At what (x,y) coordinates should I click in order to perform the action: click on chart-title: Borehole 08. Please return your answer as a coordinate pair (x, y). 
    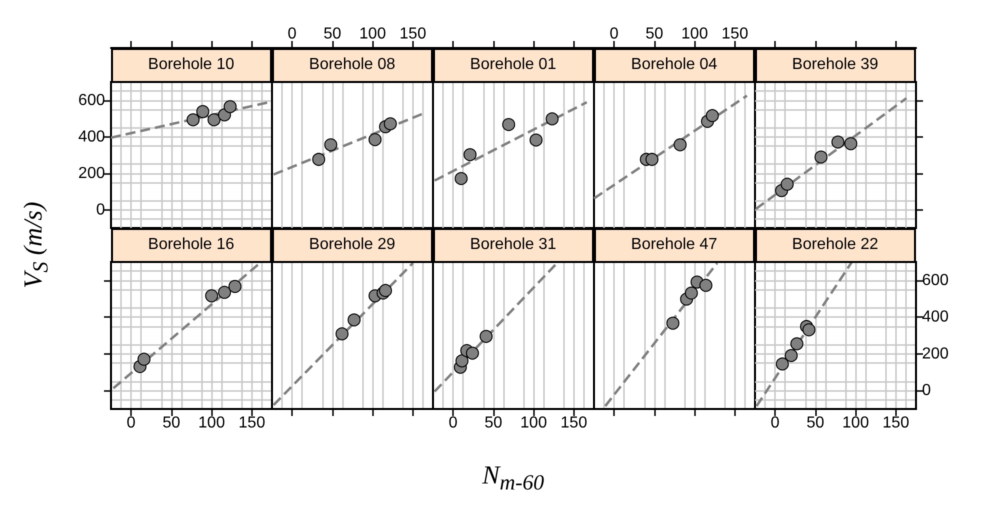
    Looking at the image, I should click on (352, 65).